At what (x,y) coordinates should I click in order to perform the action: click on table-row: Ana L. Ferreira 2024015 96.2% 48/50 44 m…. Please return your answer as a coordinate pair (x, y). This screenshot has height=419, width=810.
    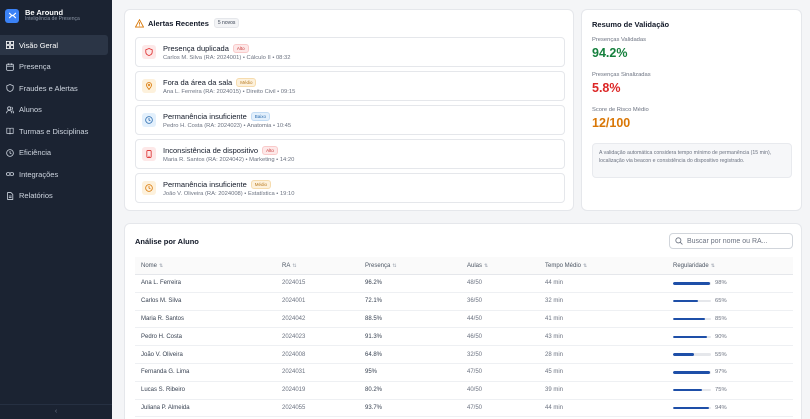
    Looking at the image, I should click on (464, 284).